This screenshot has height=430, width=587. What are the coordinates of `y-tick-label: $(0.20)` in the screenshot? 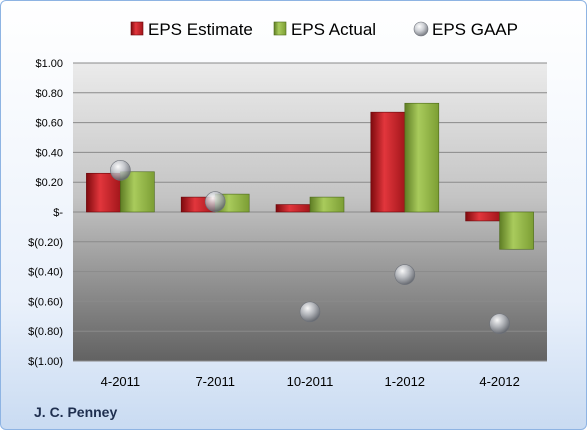 It's located at (45, 243).